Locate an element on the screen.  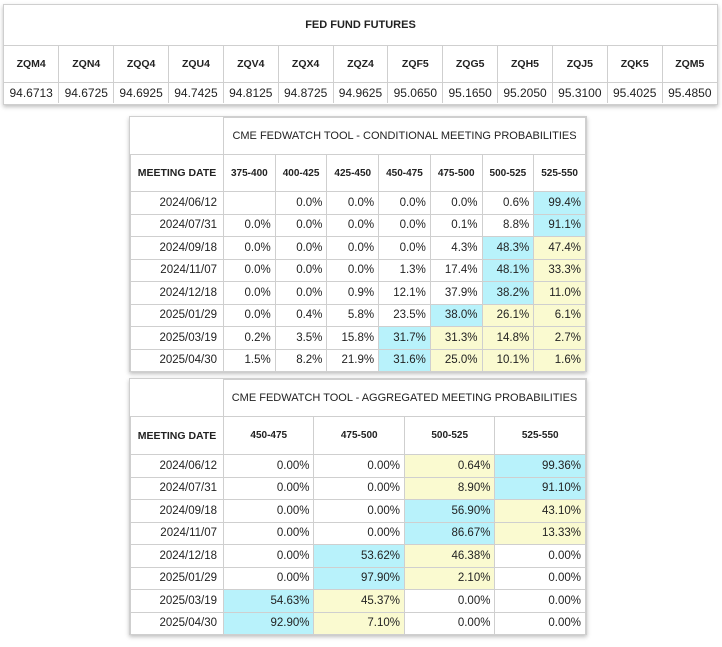
contract-code: ZQH5 is located at coordinates (525, 64).